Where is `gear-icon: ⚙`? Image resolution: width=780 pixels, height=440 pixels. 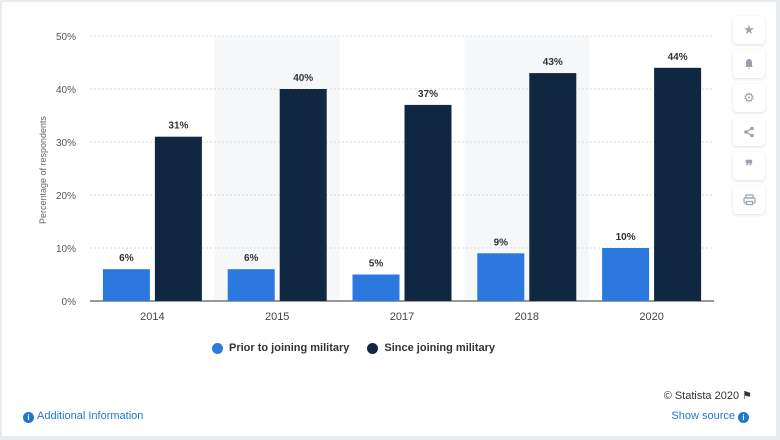 gear-icon: ⚙ is located at coordinates (749, 98).